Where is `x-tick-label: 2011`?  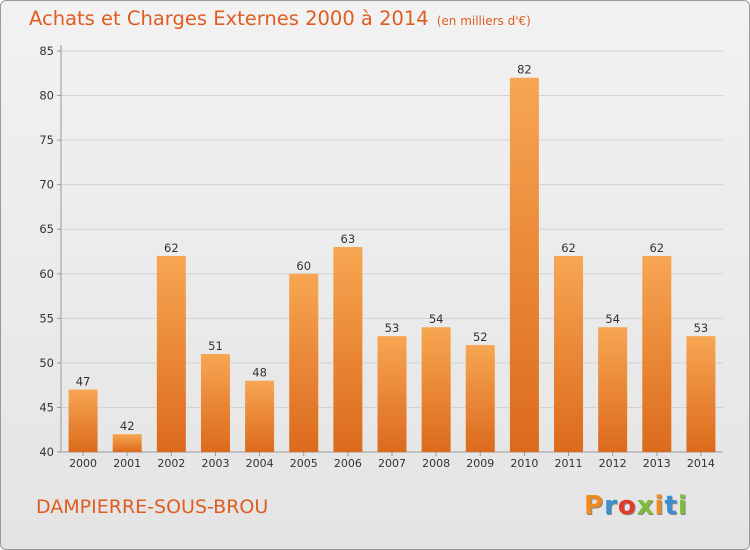
x-tick-label: 2011 is located at coordinates (569, 463).